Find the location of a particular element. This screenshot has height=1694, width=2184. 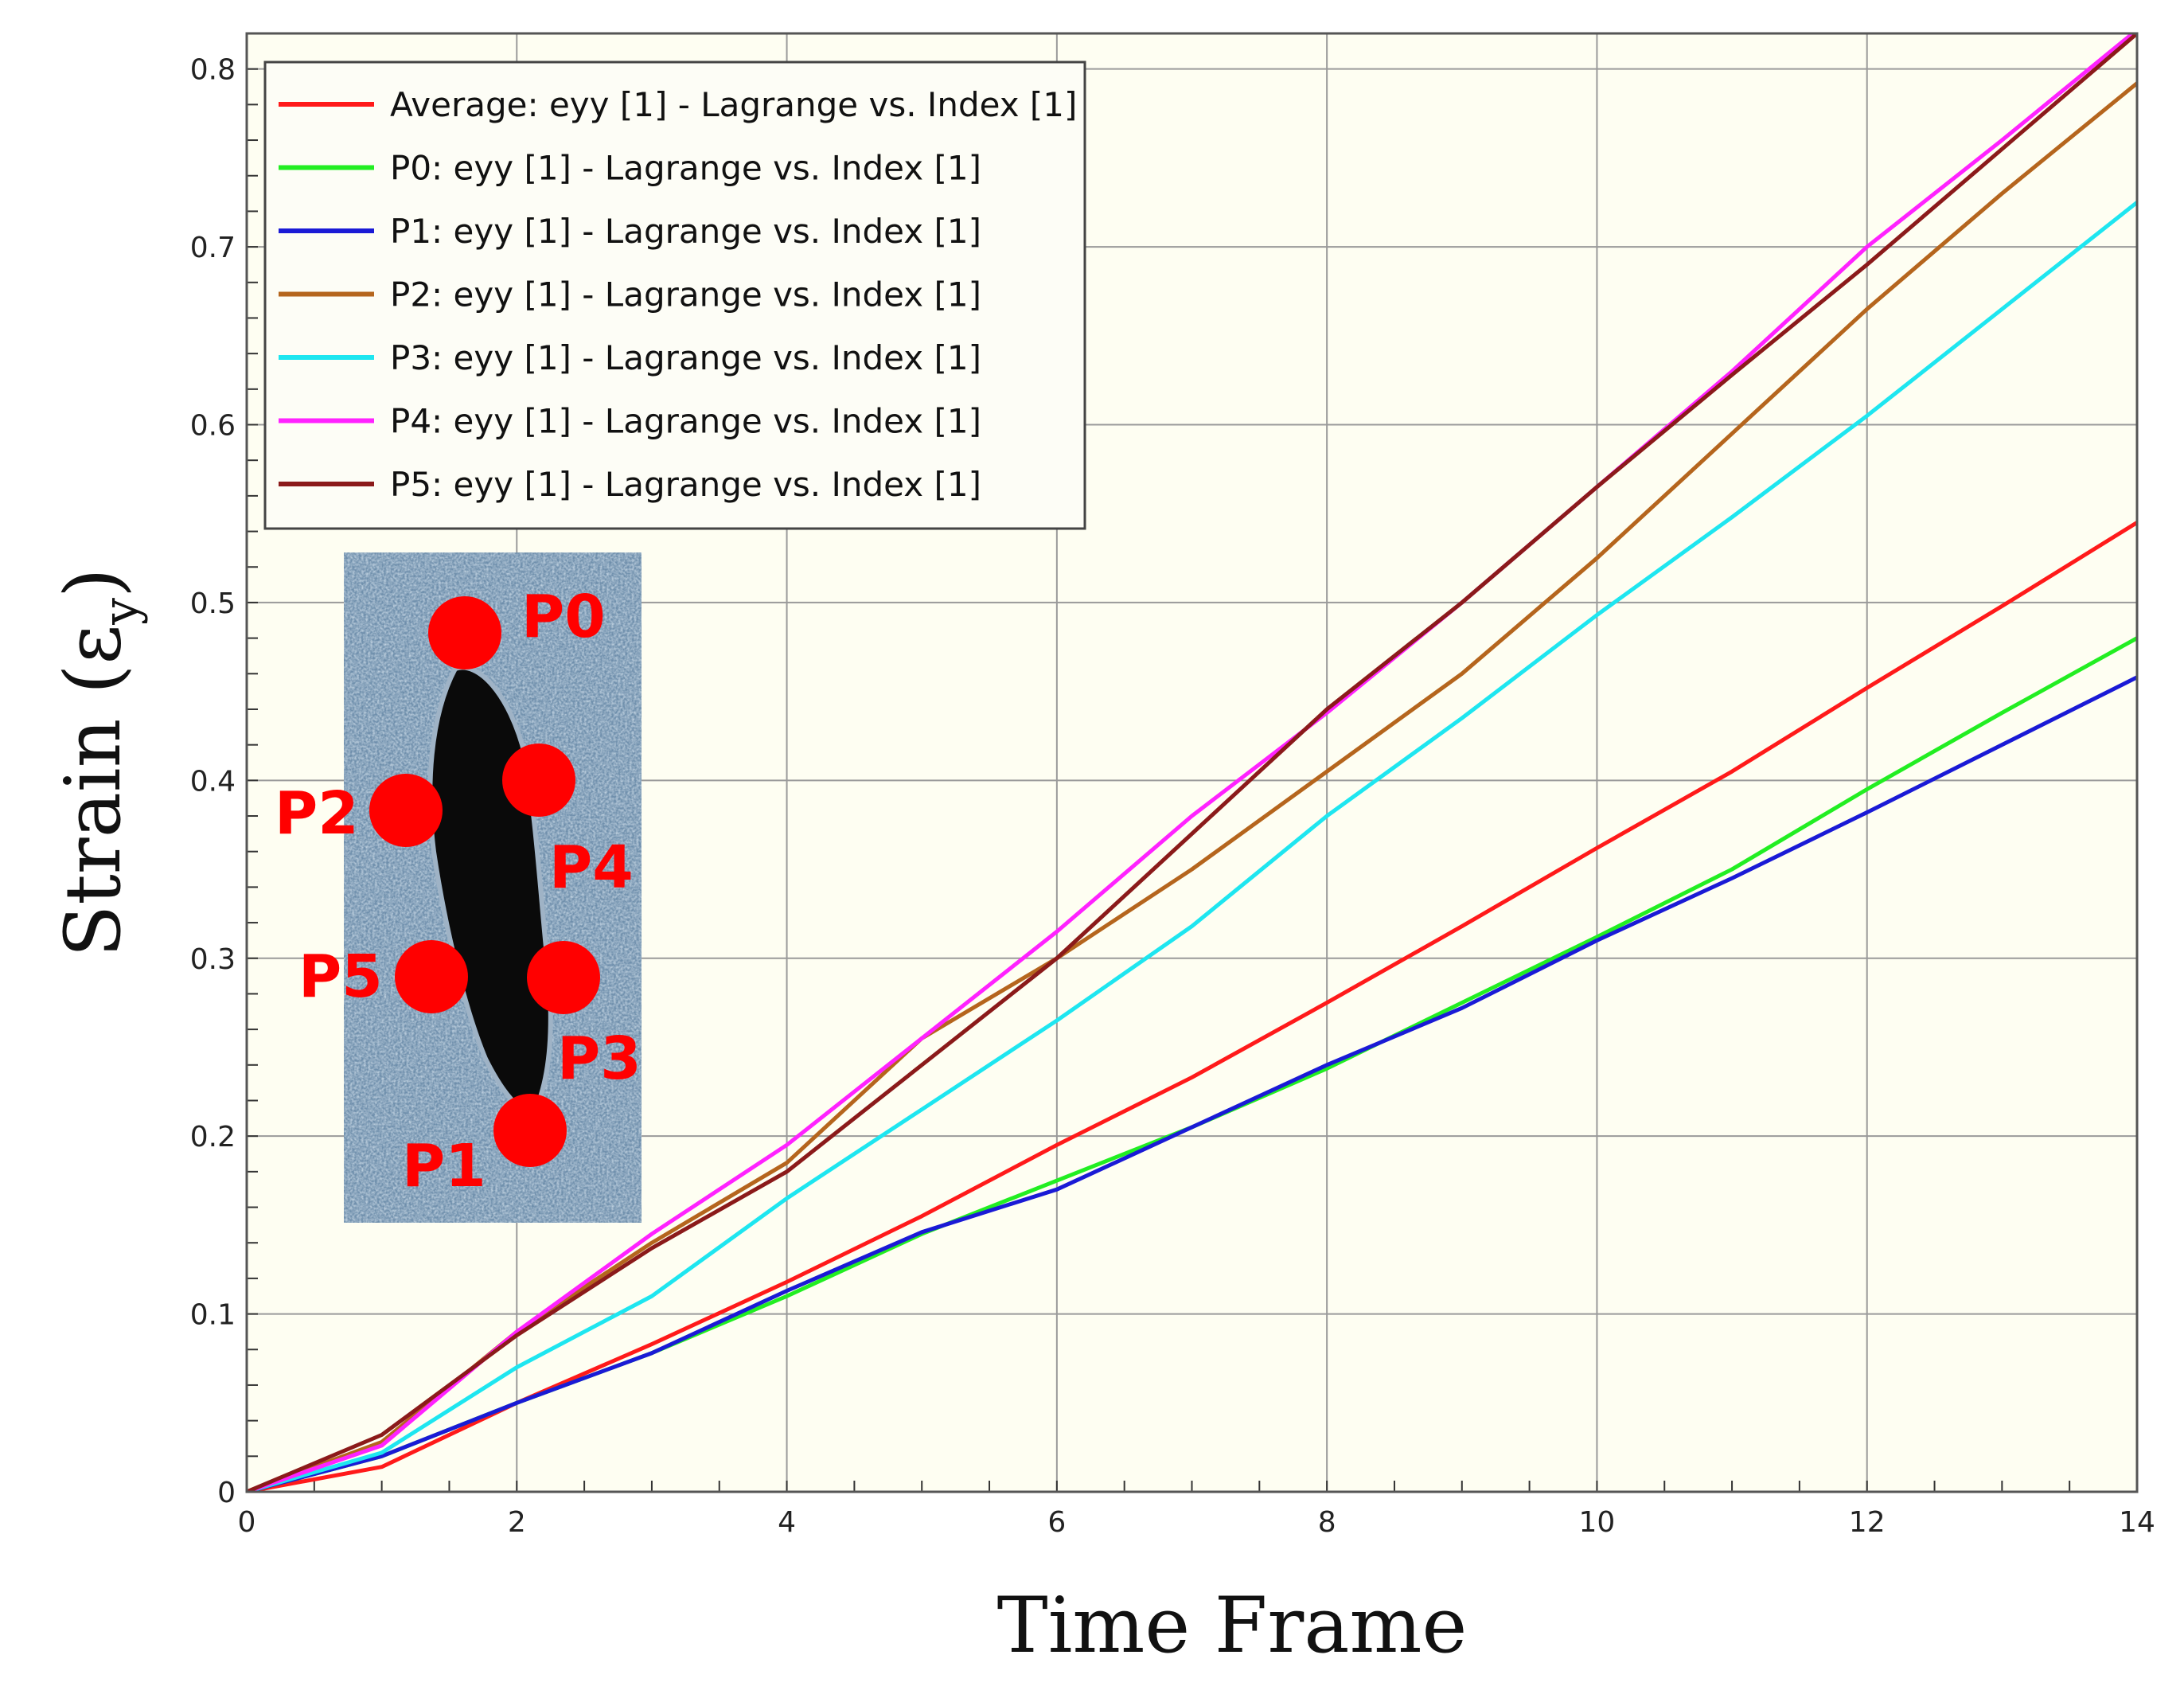

x-tick-label: 0 is located at coordinates (247, 1522).